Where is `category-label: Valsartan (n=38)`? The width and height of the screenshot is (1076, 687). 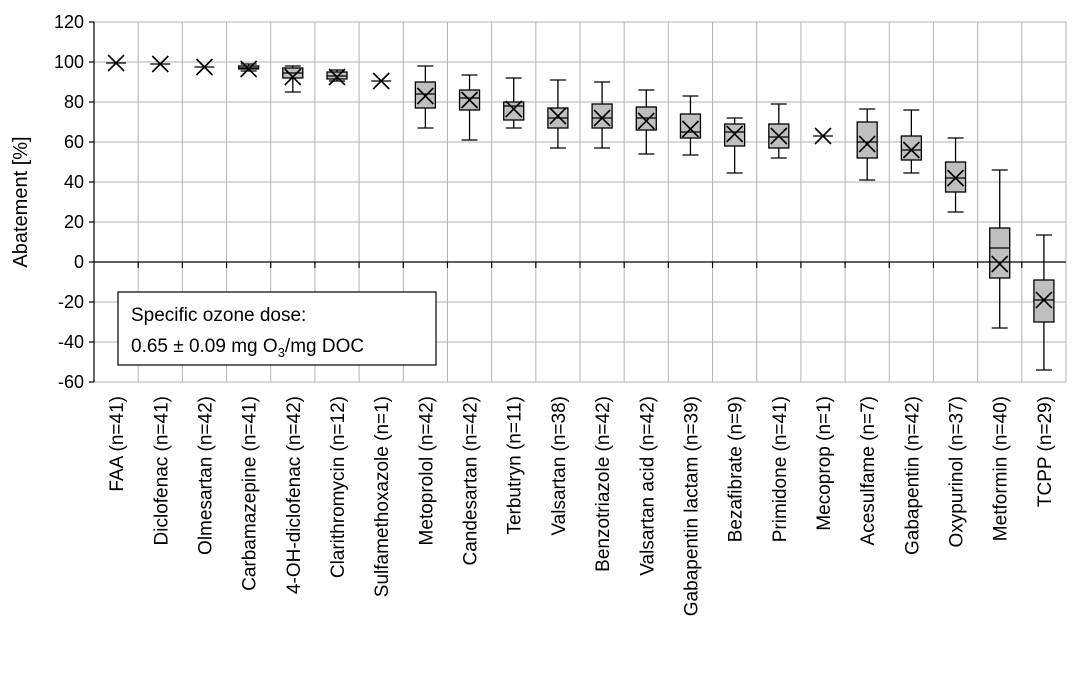
category-label: Valsartan (n=38) is located at coordinates (559, 466).